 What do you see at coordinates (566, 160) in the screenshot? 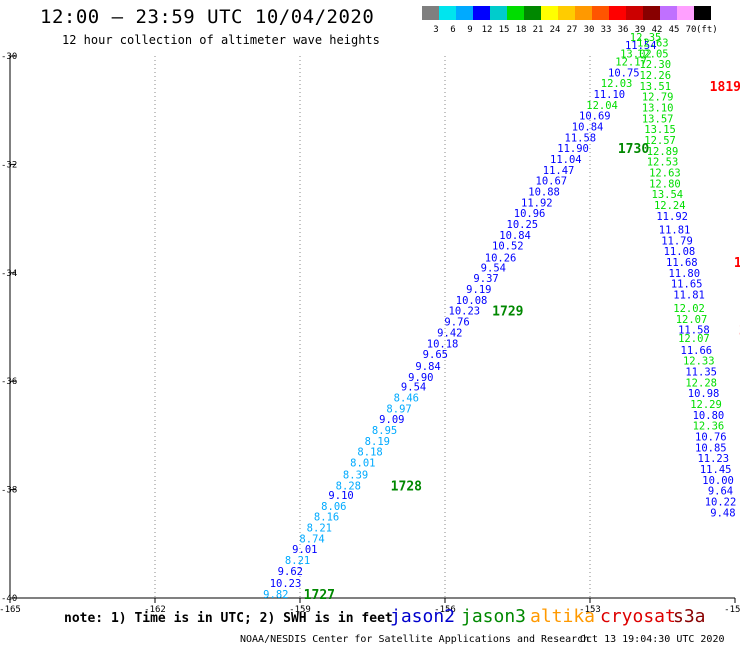
I see `wave-height-value: 11.04` at bounding box center [566, 160].